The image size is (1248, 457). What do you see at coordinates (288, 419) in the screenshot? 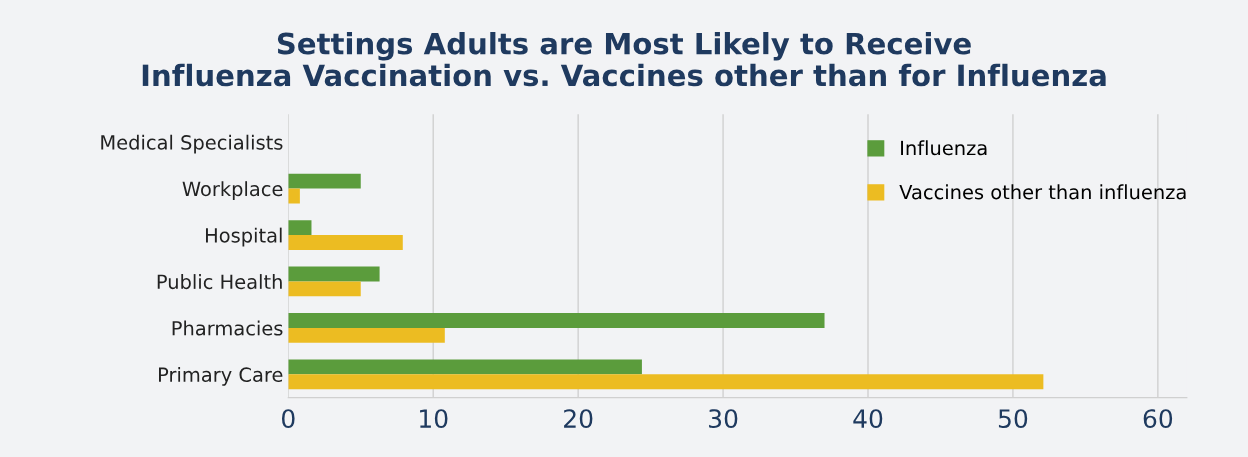
I see `x-tick-label: 0` at bounding box center [288, 419].